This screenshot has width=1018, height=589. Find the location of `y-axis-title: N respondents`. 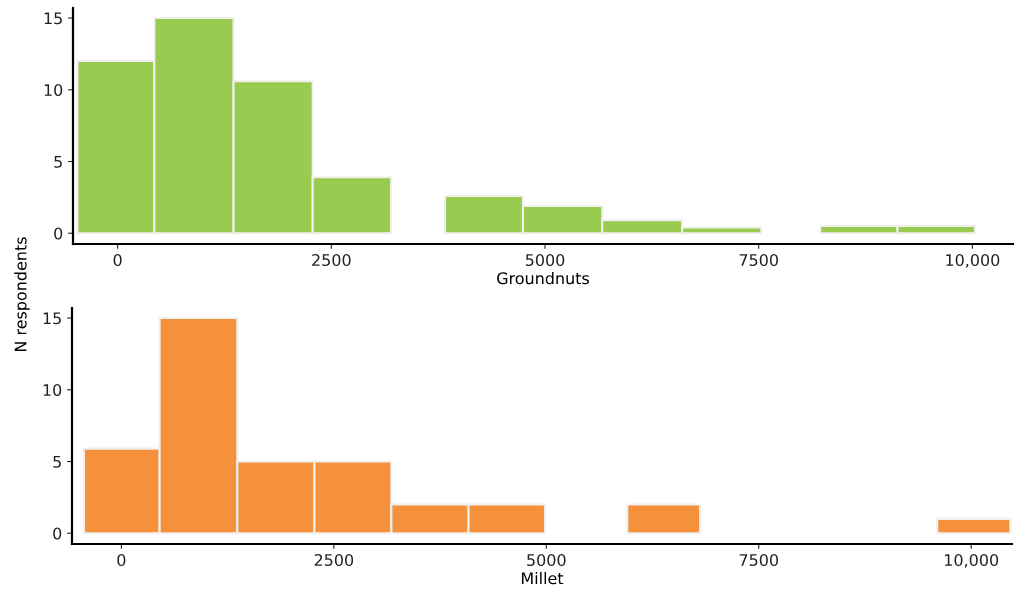

y-axis-title: N respondents is located at coordinates (22, 294).